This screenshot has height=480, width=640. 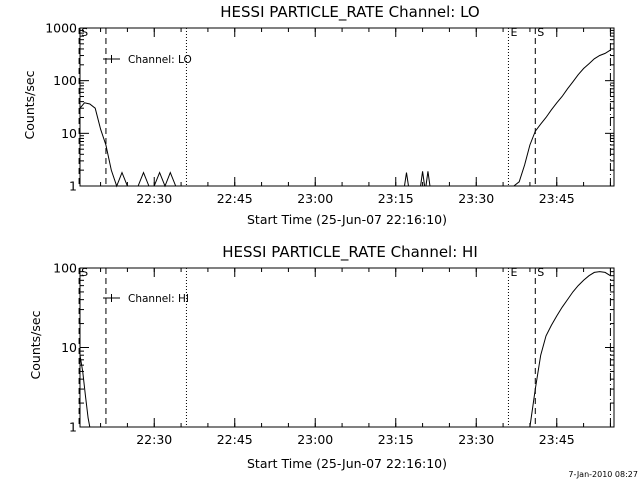 I want to click on legend: Channel: LO, so click(x=147, y=60).